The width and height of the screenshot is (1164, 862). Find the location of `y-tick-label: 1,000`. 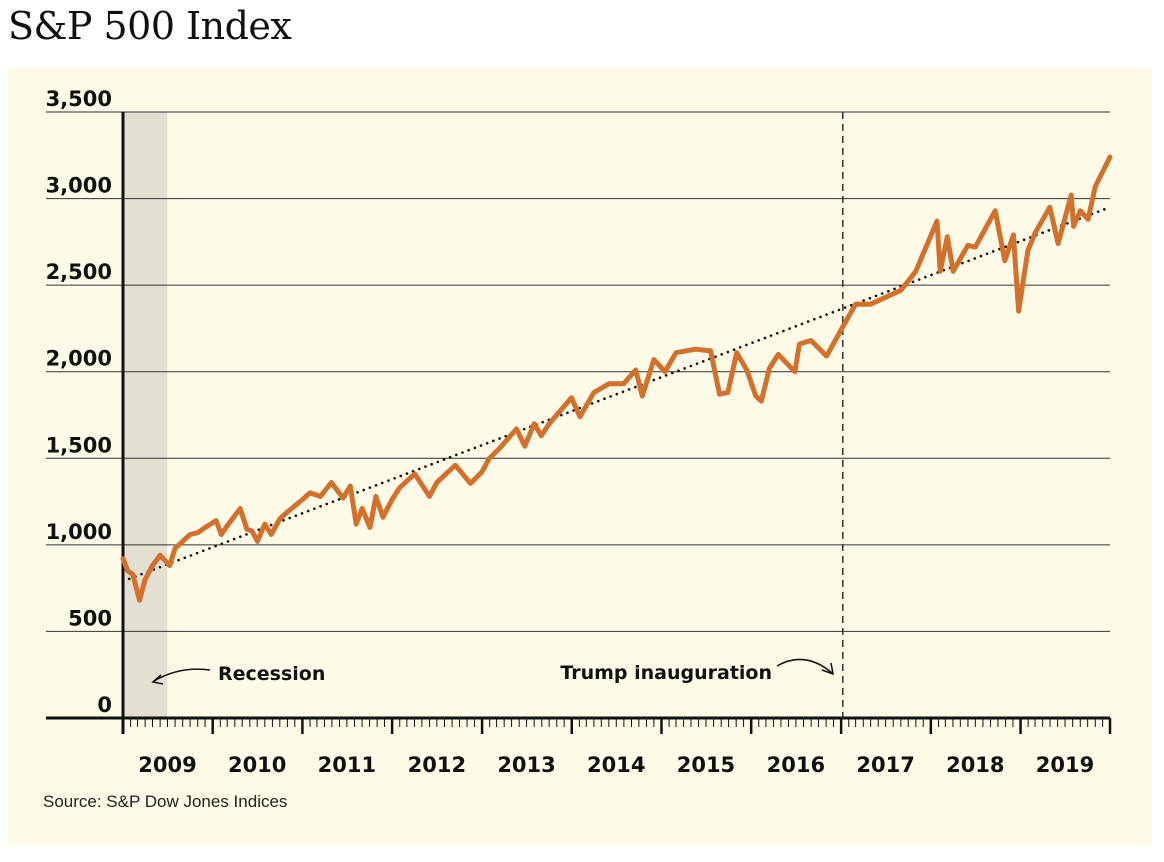

y-tick-label: 1,000 is located at coordinates (79, 532).